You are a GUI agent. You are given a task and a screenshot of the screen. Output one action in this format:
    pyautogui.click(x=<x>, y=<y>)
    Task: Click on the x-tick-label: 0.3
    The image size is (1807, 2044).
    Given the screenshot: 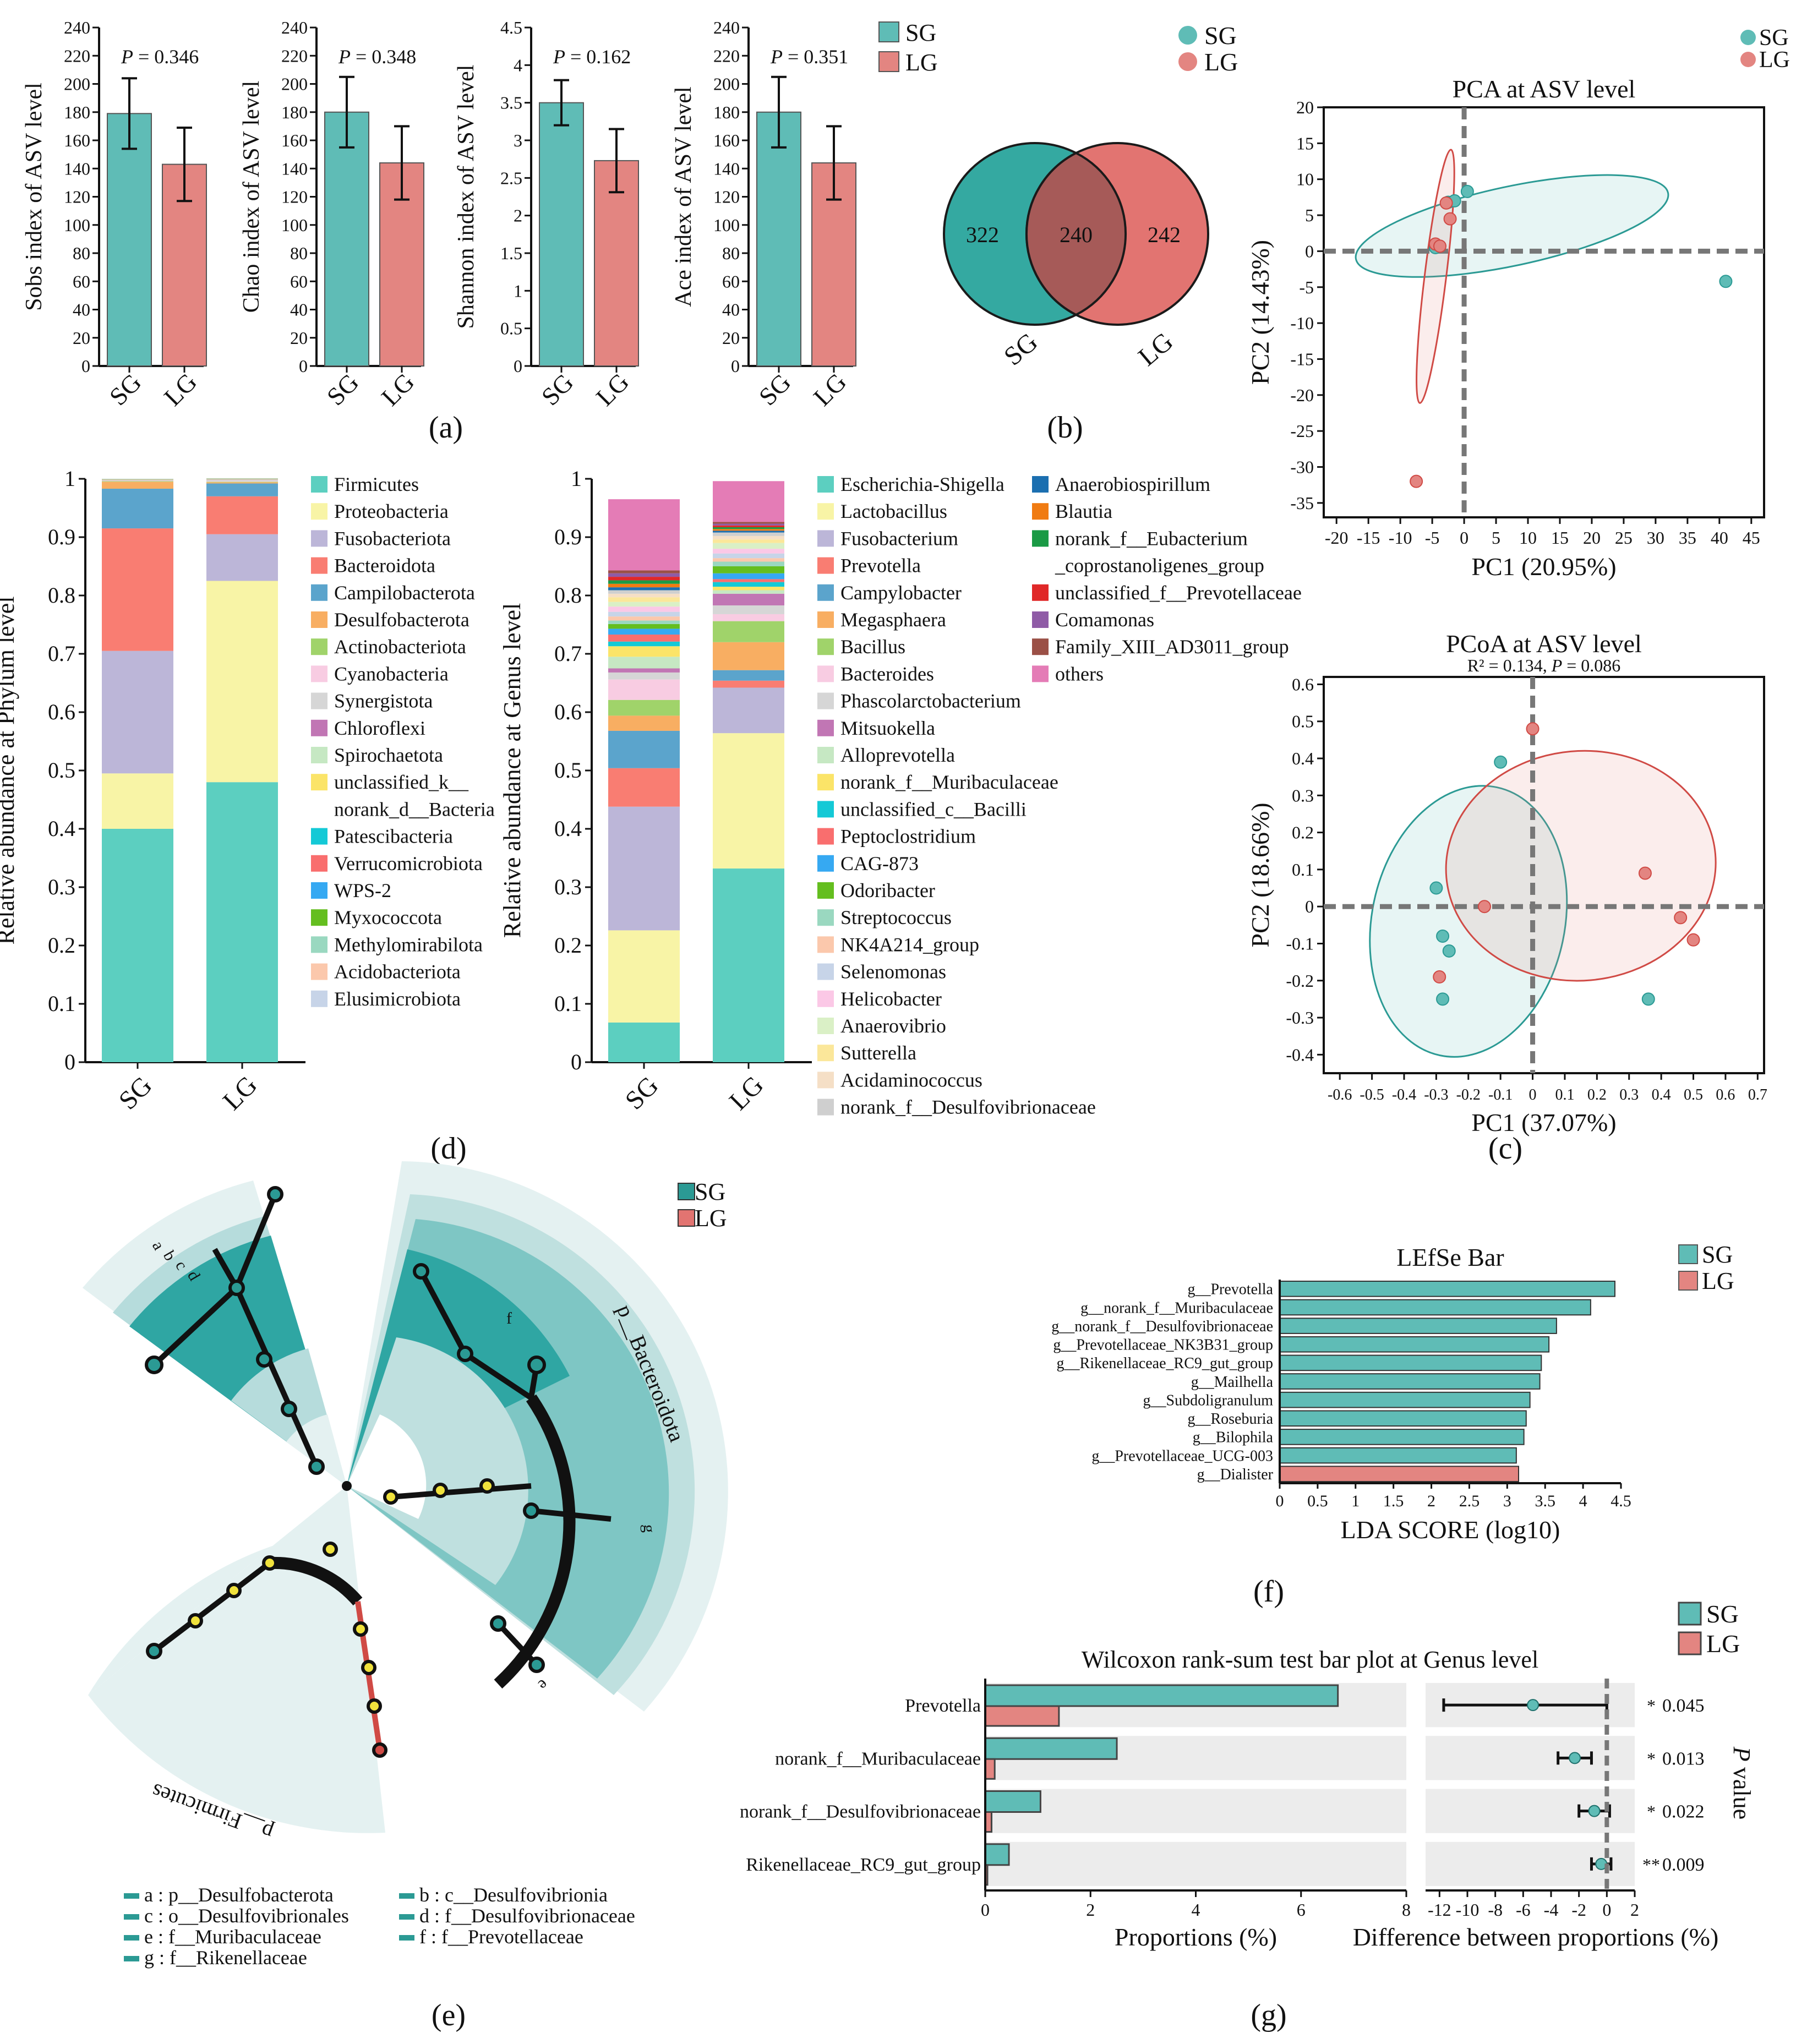 What is the action you would take?
    pyautogui.click(x=1629, y=1094)
    